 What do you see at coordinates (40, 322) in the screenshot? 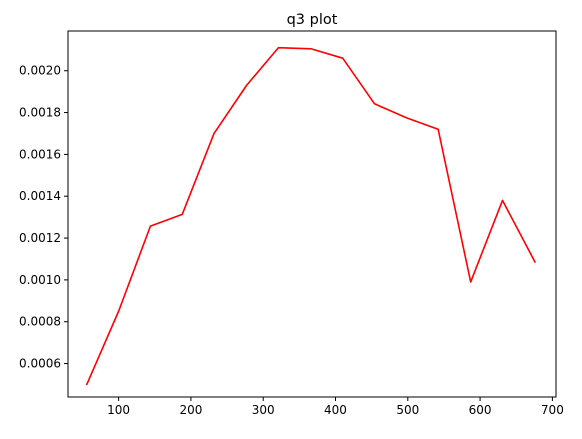
I see `y-tick-label: 0.0008` at bounding box center [40, 322].